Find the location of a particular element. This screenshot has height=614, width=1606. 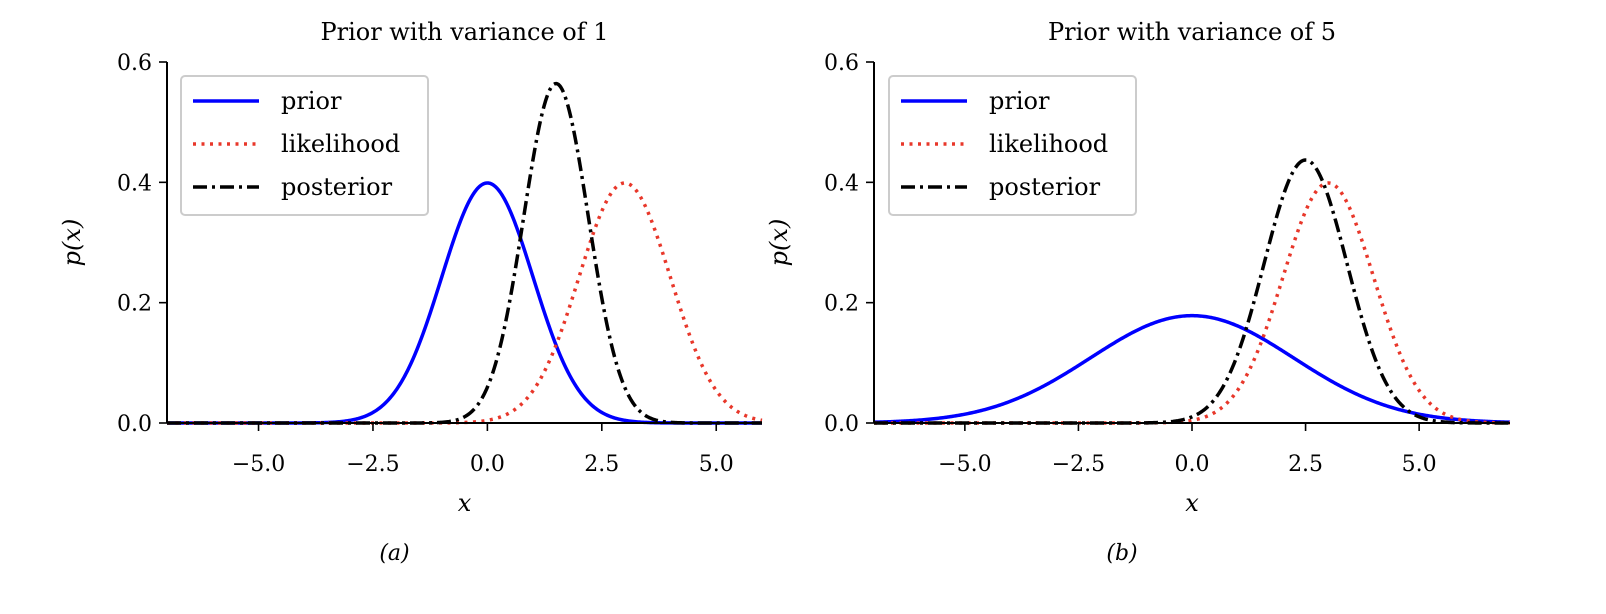

chart-title: Prior with variance of 5 is located at coordinates (1192, 32).